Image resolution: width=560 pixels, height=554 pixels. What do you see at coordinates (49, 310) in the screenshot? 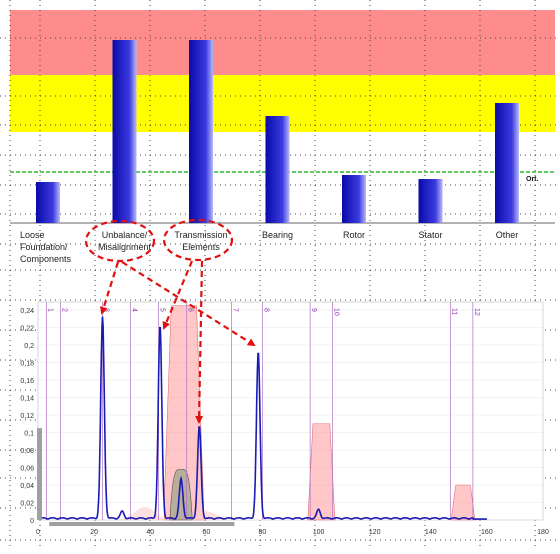
I see `marker-label: 1` at bounding box center [49, 310].